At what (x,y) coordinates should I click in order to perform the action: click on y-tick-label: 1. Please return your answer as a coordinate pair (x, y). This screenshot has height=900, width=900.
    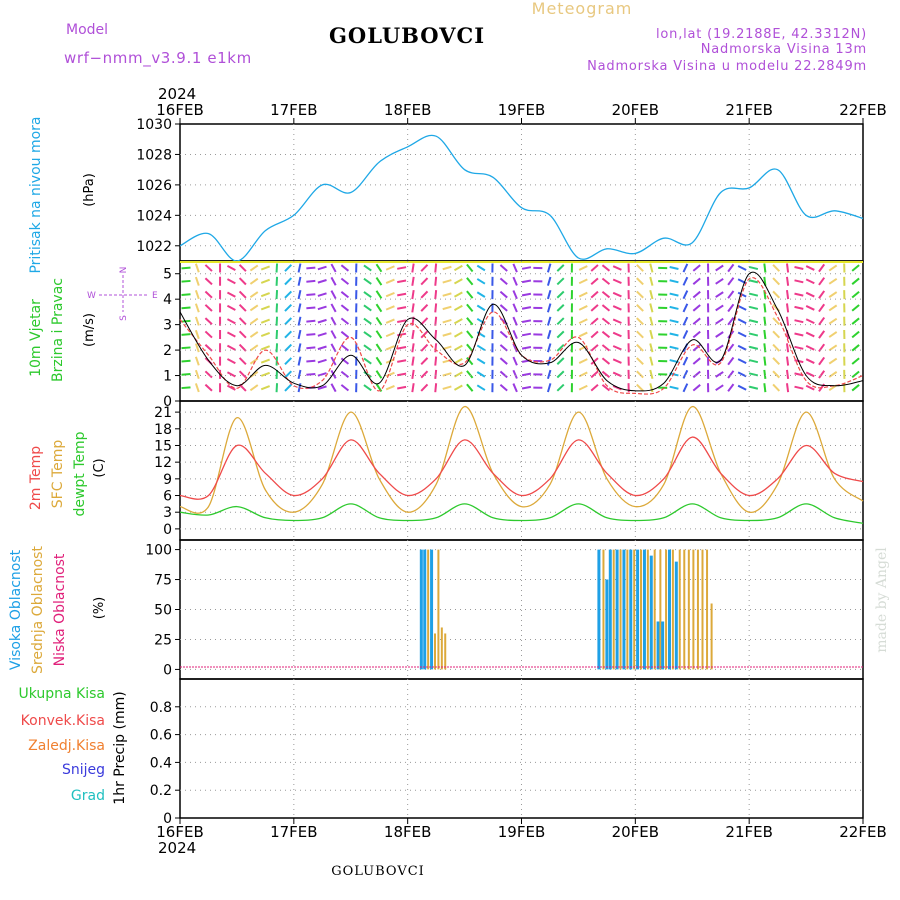
    Looking at the image, I should click on (167, 377).